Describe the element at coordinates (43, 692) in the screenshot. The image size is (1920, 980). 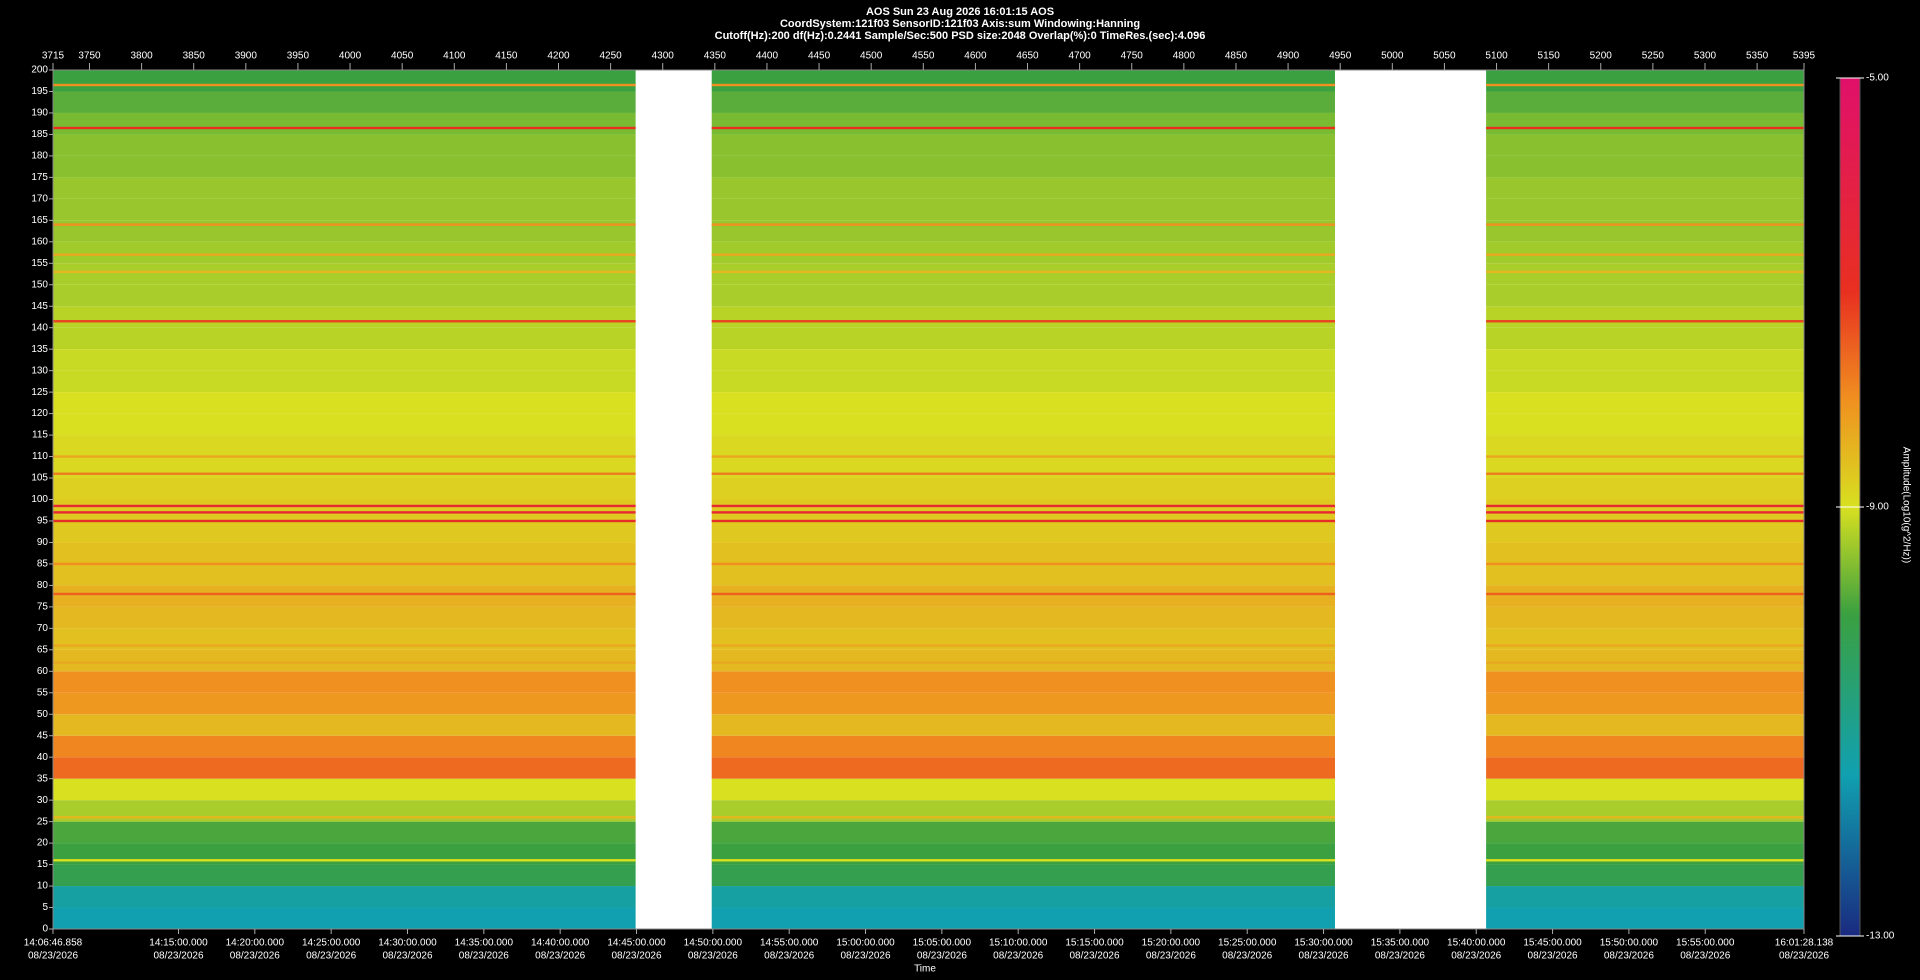
I see `y-tick-label: 55` at that location.